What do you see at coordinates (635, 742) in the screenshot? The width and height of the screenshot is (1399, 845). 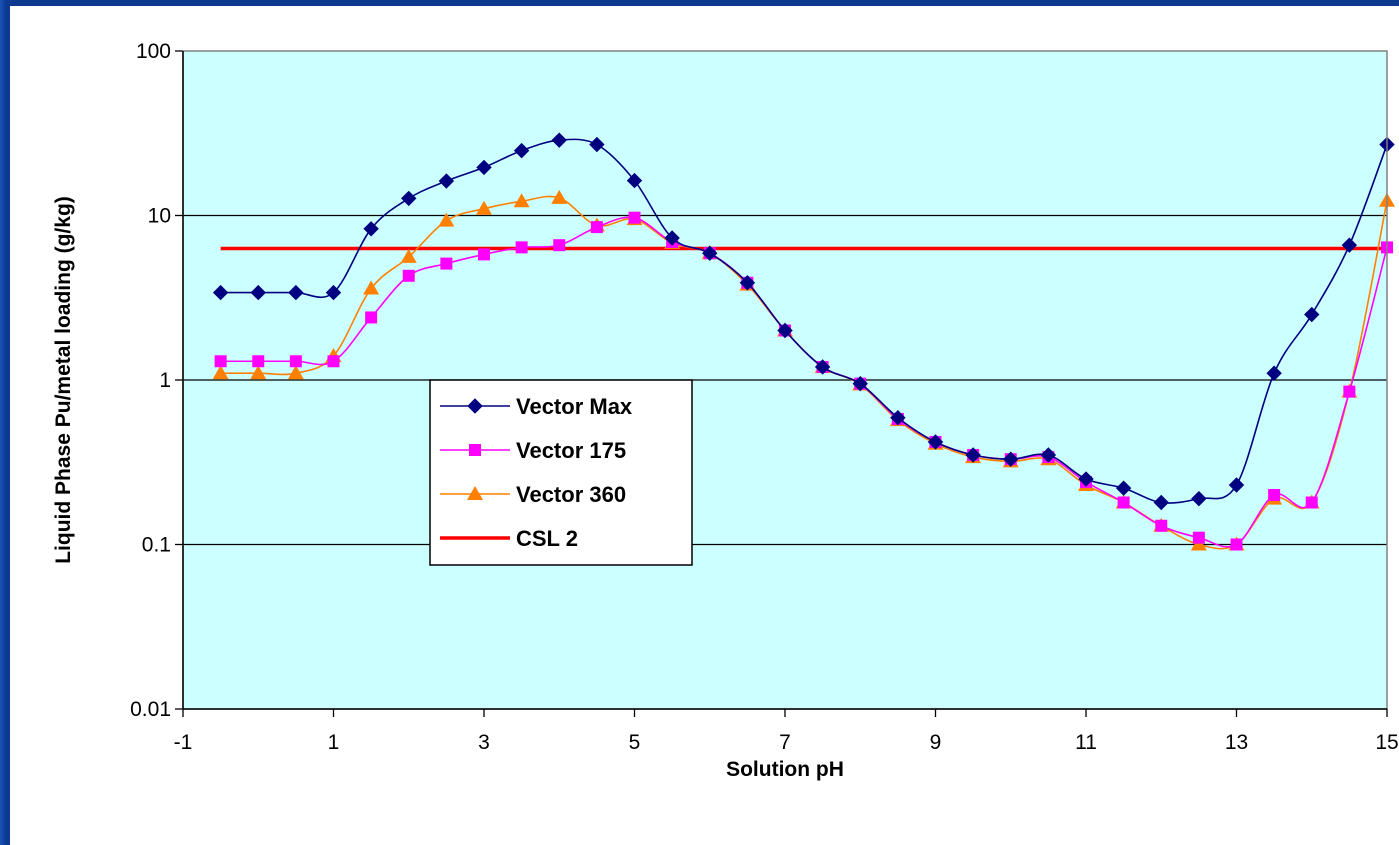 I see `x-tick-label: 5` at bounding box center [635, 742].